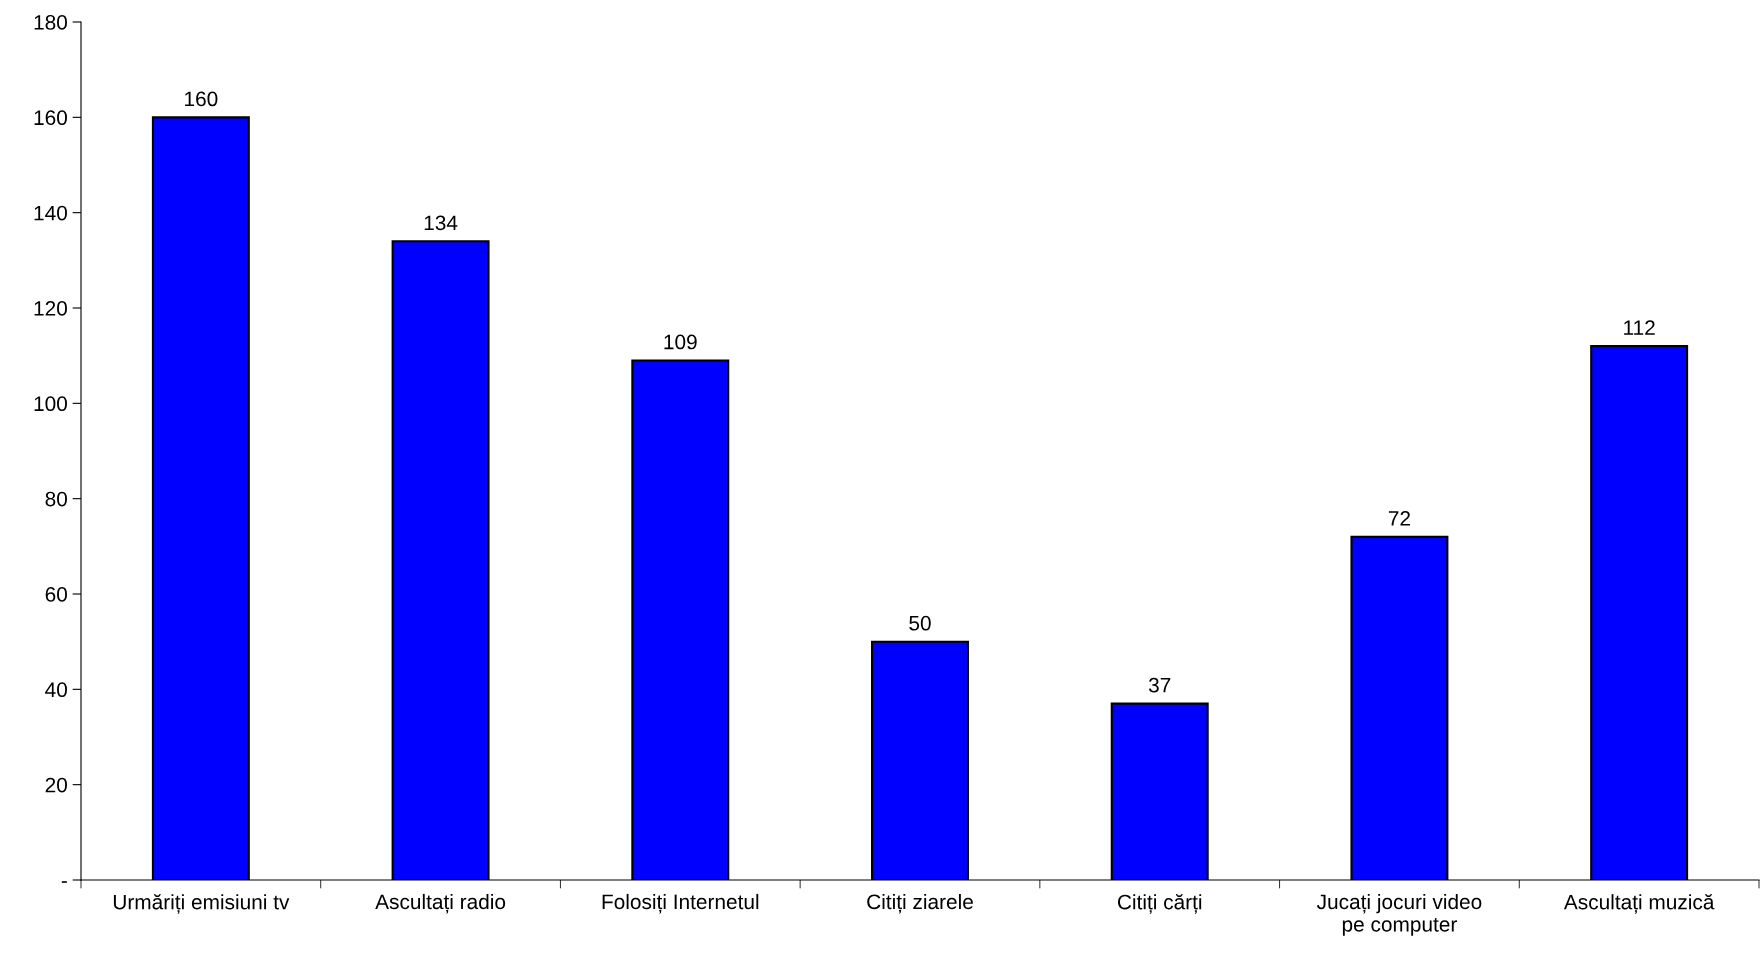  I want to click on y-tick-label: 120, so click(50, 308).